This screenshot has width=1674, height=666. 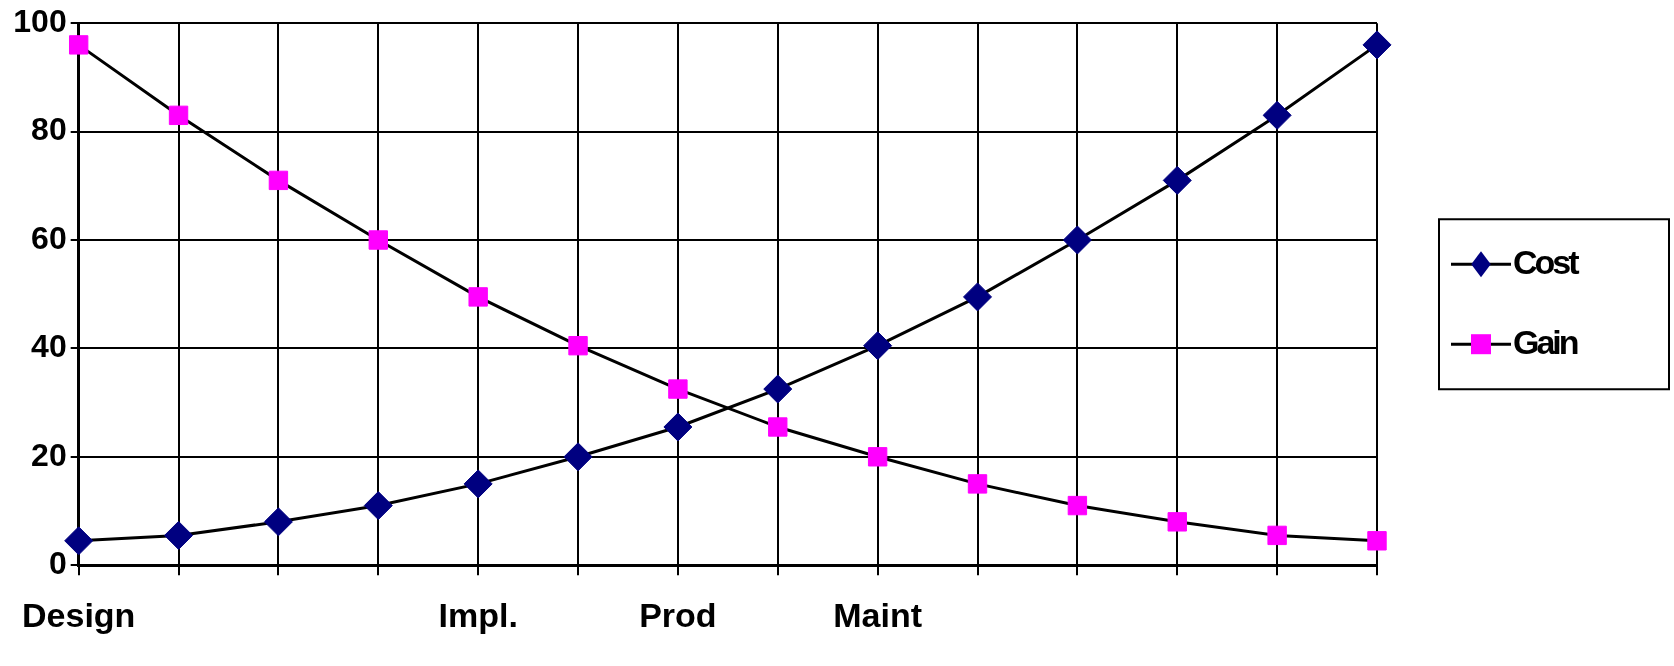 What do you see at coordinates (40, 21) in the screenshot?
I see `y-tick-label: 100` at bounding box center [40, 21].